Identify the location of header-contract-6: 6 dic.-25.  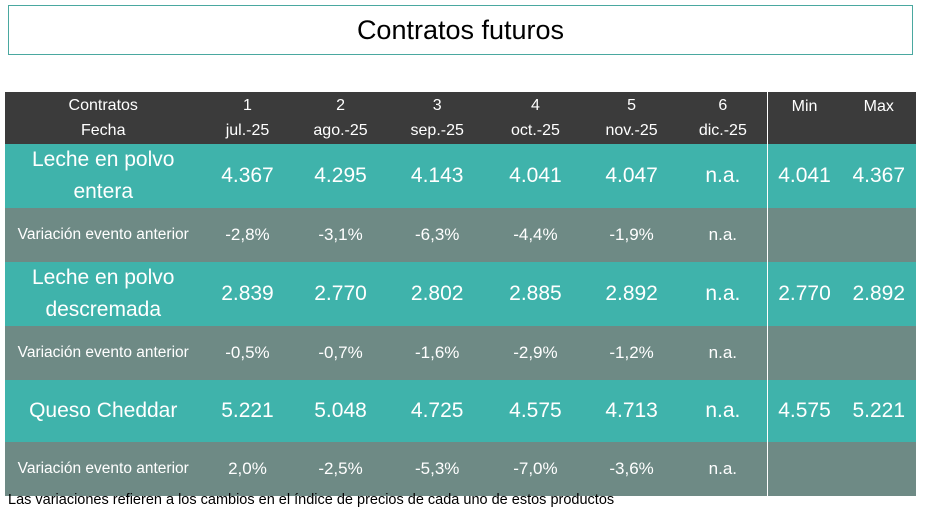
(723, 118).